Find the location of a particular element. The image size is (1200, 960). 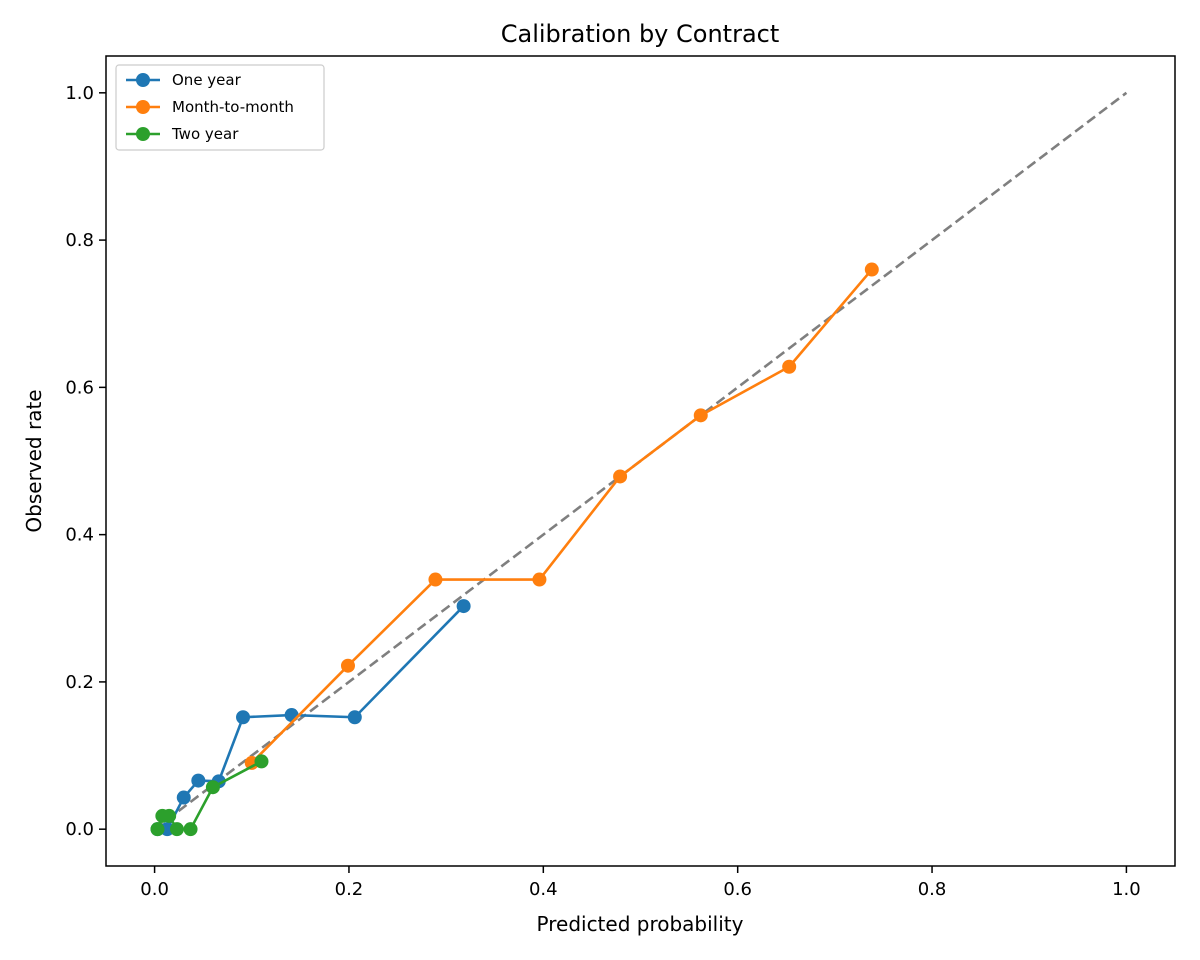

y-tick-label: 0.0 is located at coordinates (79, 829).